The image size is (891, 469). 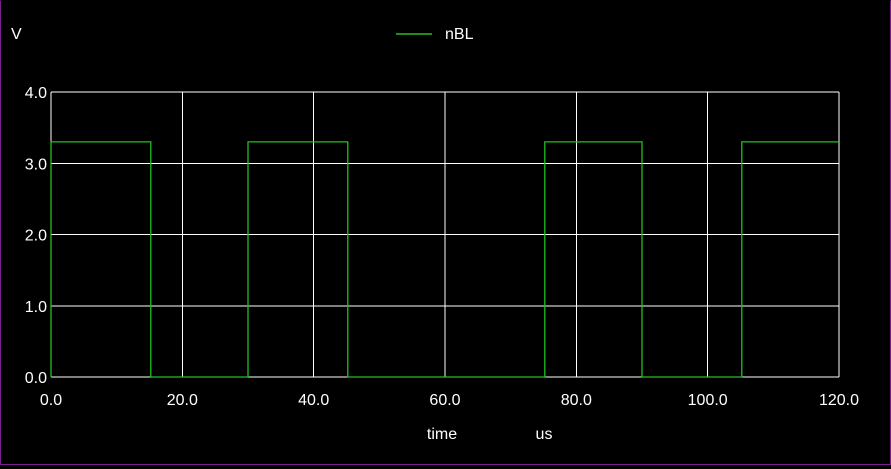 I want to click on legend-label: nBL, so click(x=459, y=34).